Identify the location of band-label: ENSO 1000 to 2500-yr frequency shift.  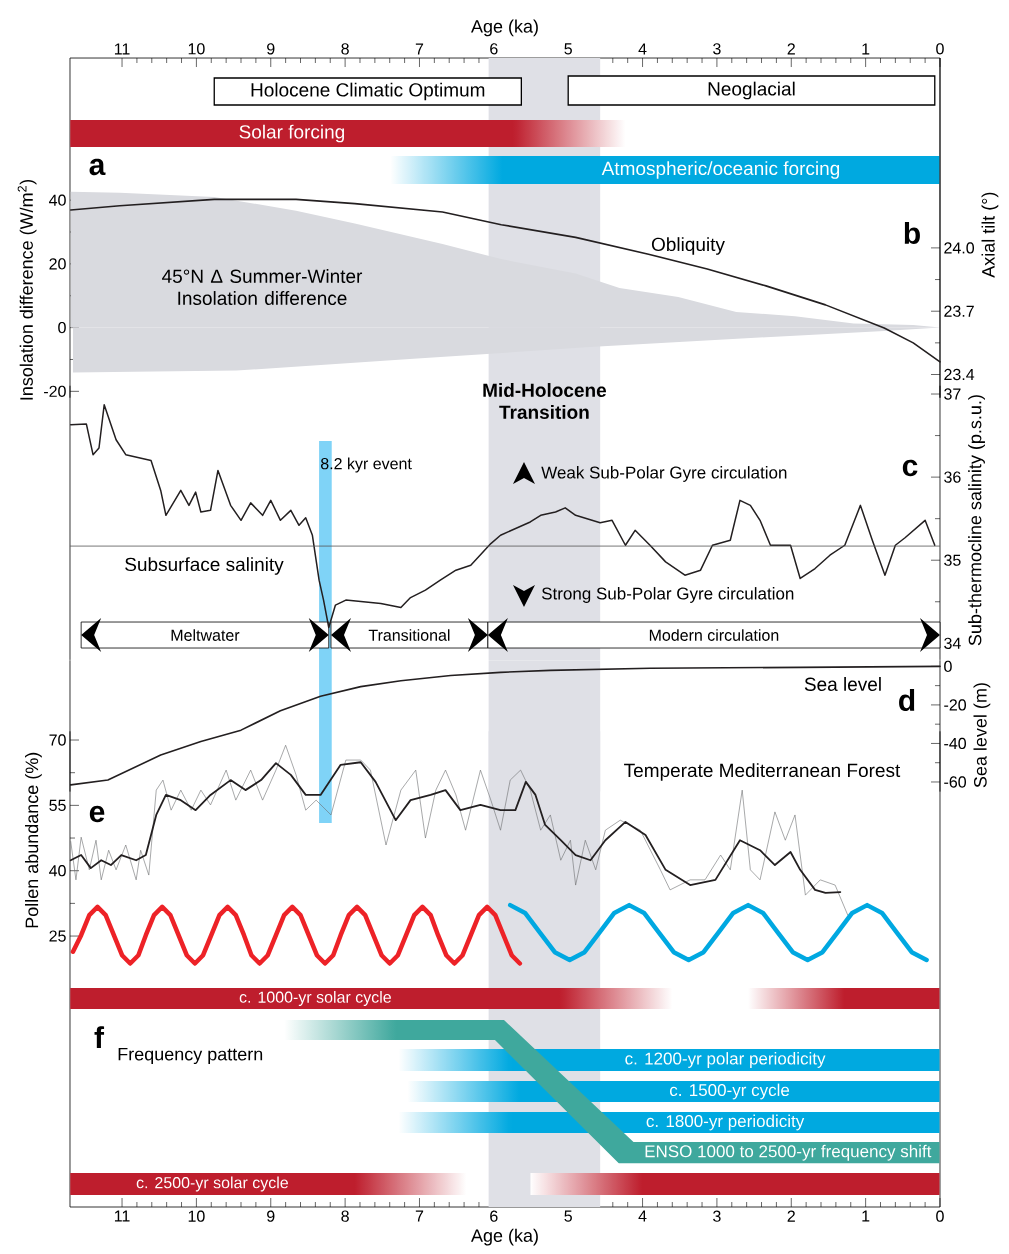
(788, 1152).